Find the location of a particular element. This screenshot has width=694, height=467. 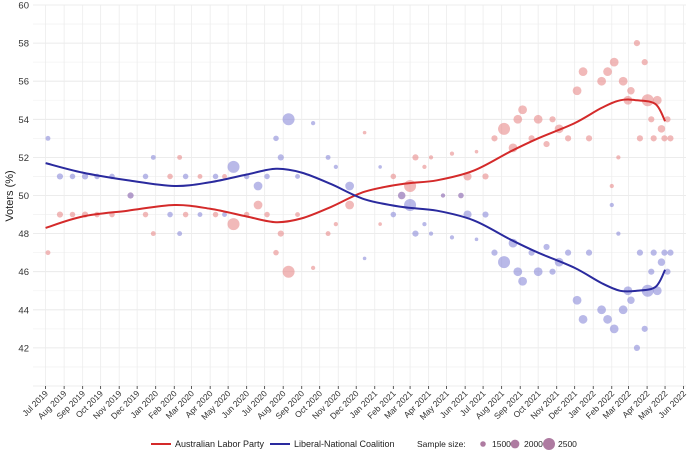

y-tick-label: 46 is located at coordinates (23, 272).